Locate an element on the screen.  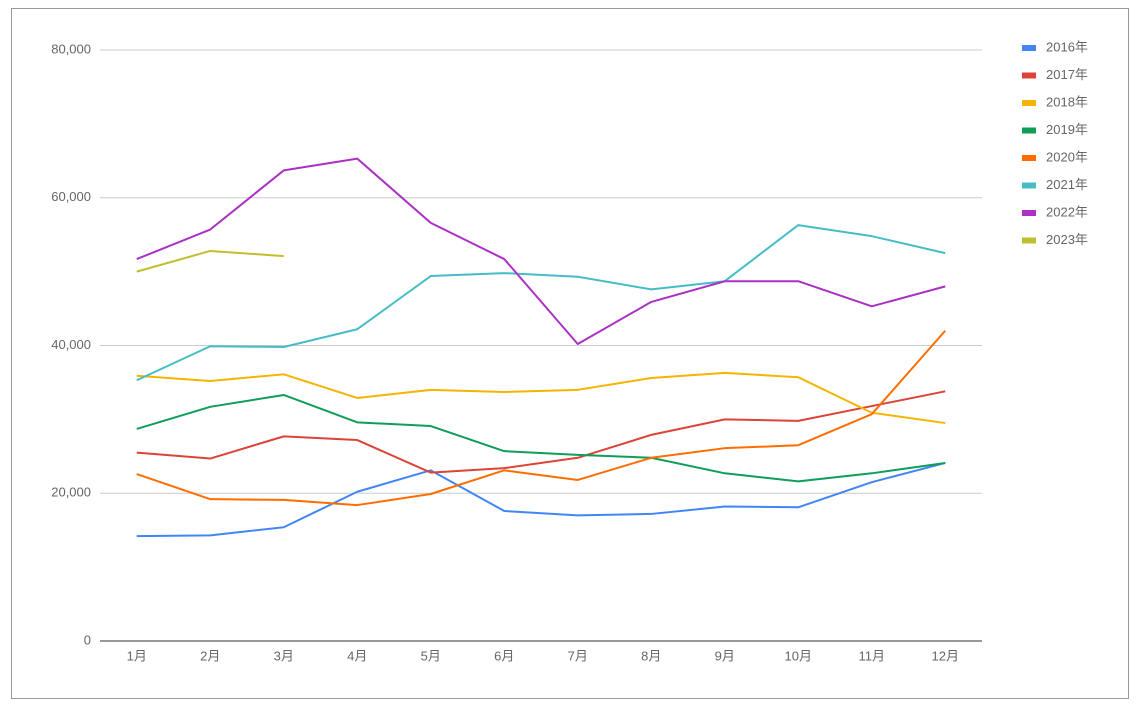
legend-label: 2020年 is located at coordinates (1067, 156).